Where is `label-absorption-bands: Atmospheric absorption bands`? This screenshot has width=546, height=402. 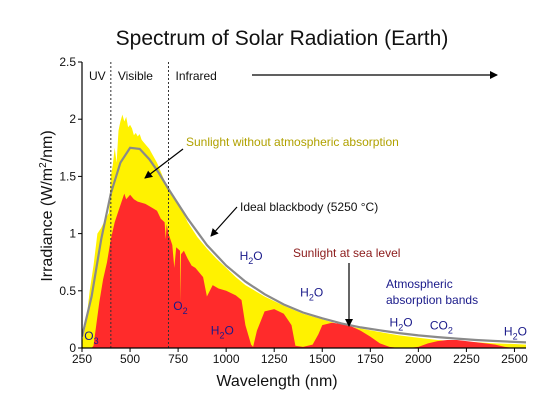 label-absorption-bands: Atmospheric absorption bands is located at coordinates (432, 292).